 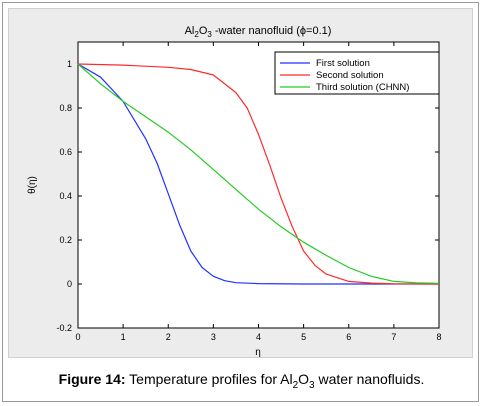 What do you see at coordinates (350, 75) in the screenshot?
I see `legend-label-2: Second solution` at bounding box center [350, 75].